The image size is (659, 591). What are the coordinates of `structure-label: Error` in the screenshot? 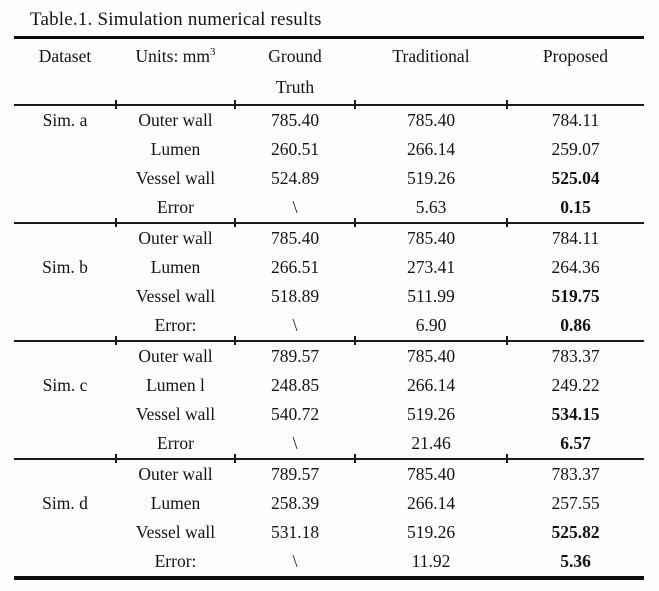 It's located at (175, 207).